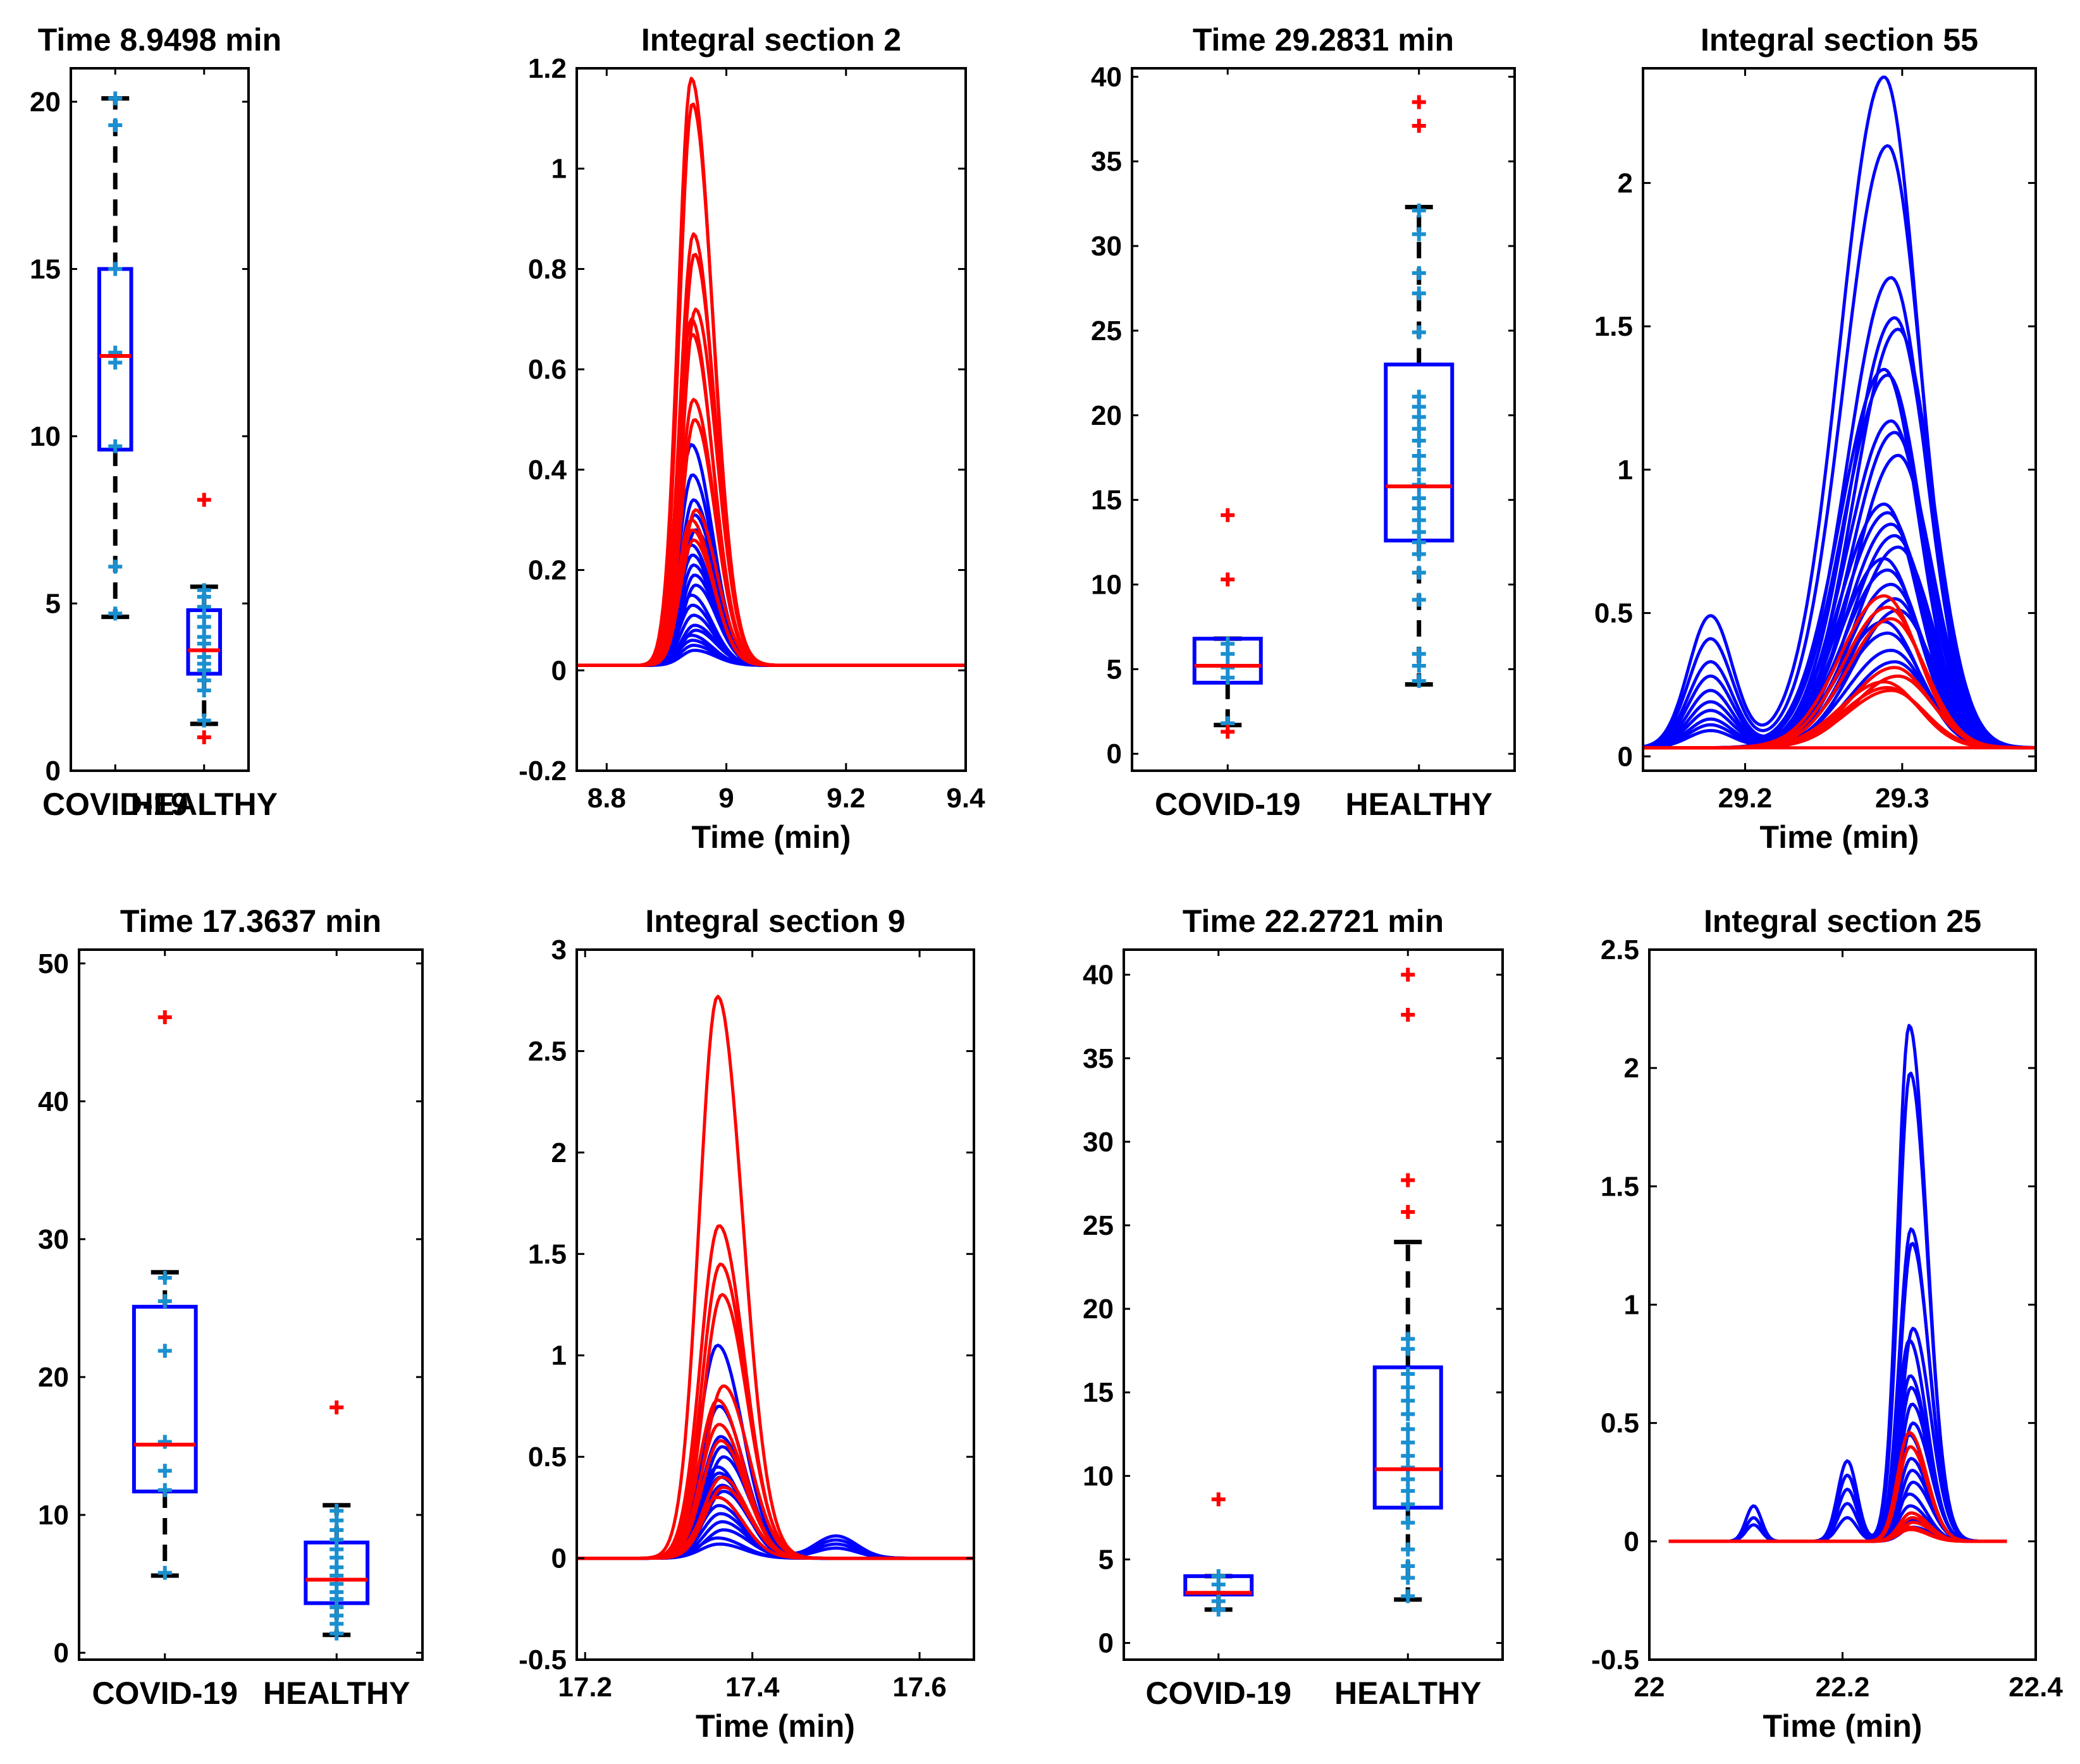 Image resolution: width=2080 pixels, height=1764 pixels. I want to click on y-tick-label: 1.5, so click(547, 1254).